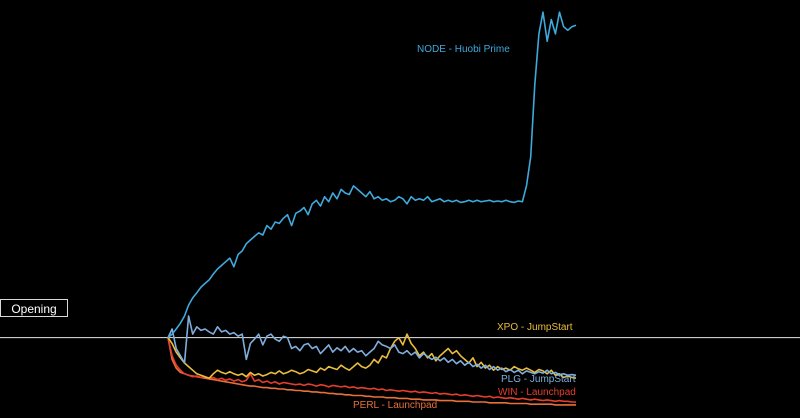 Image resolution: width=800 pixels, height=418 pixels. I want to click on series-label-plg: PLG - JumpStart, so click(538, 379).